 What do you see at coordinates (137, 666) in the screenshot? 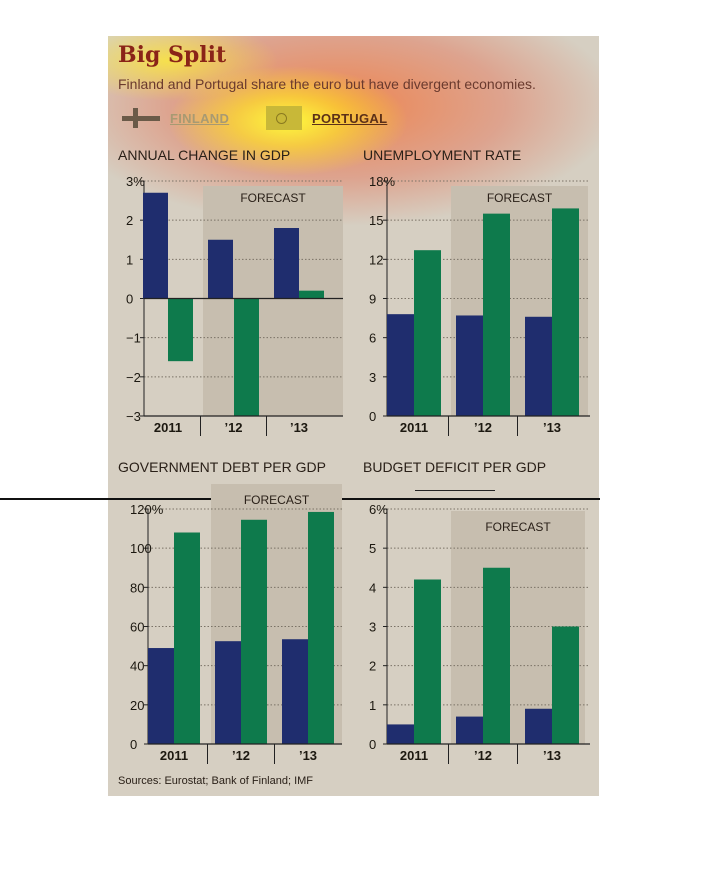
I see `y-tick-label: 40` at bounding box center [137, 666].